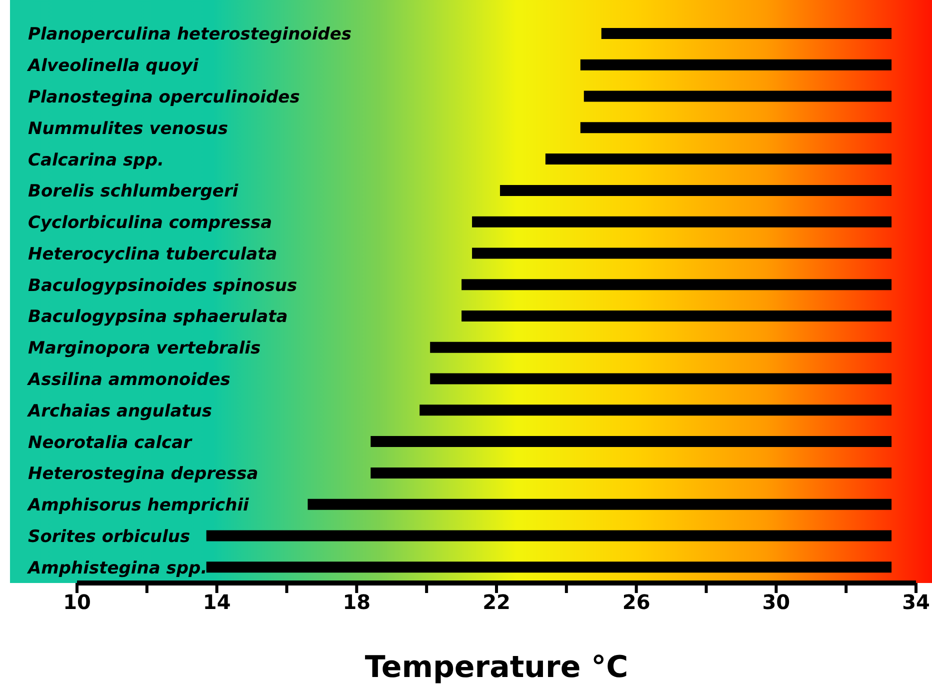 This screenshot has height=691, width=932. I want to click on y-tick-label: Planoperculina heterosteginoides, so click(190, 34).